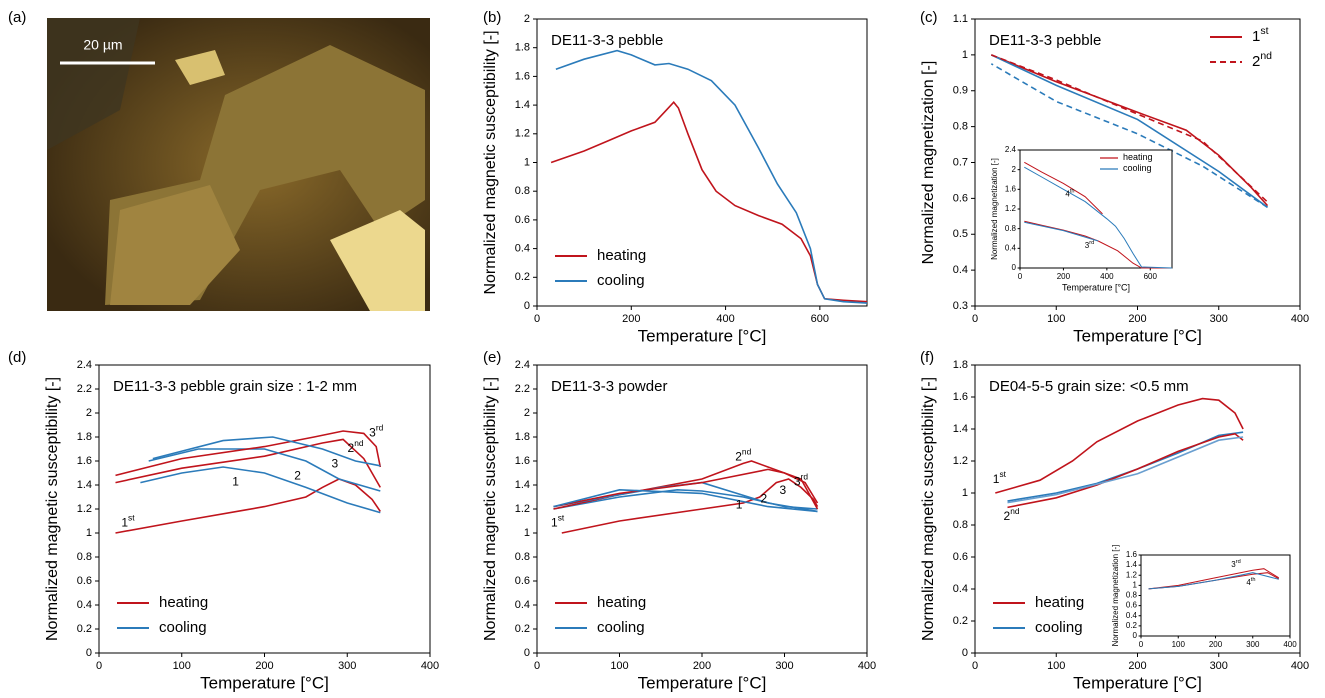 This screenshot has height=698, width=1325. I want to click on y-tick-label: 1.2, so click(1011, 208).